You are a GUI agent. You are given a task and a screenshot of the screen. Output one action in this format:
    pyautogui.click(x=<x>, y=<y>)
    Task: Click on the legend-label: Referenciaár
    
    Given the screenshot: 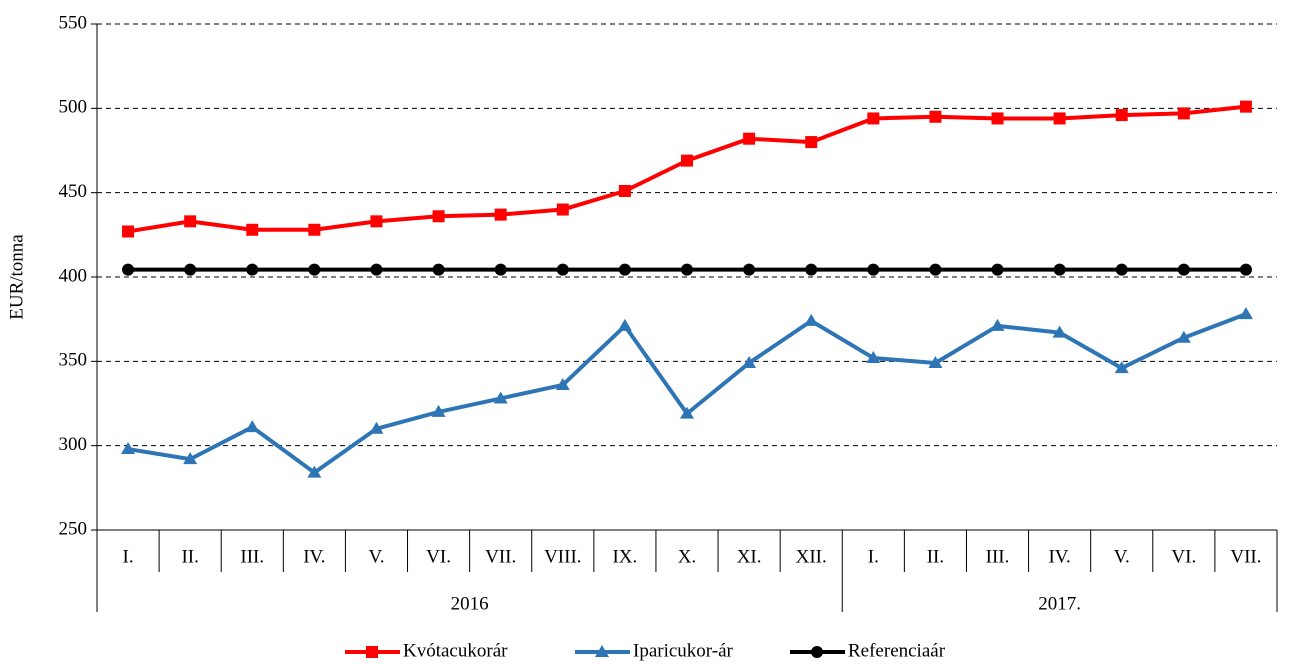 What is the action you would take?
    pyautogui.click(x=897, y=650)
    